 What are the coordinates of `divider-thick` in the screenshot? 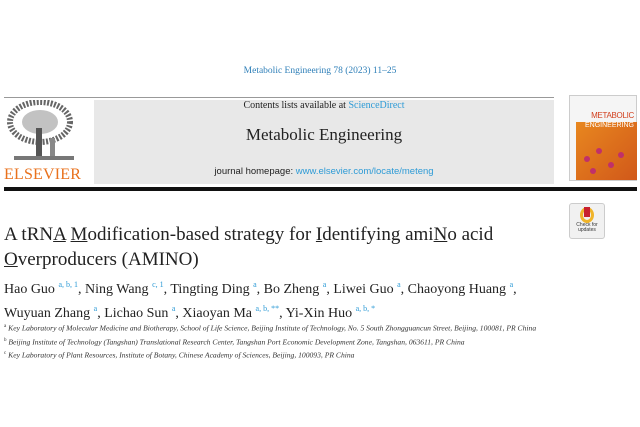 It's located at (320, 189).